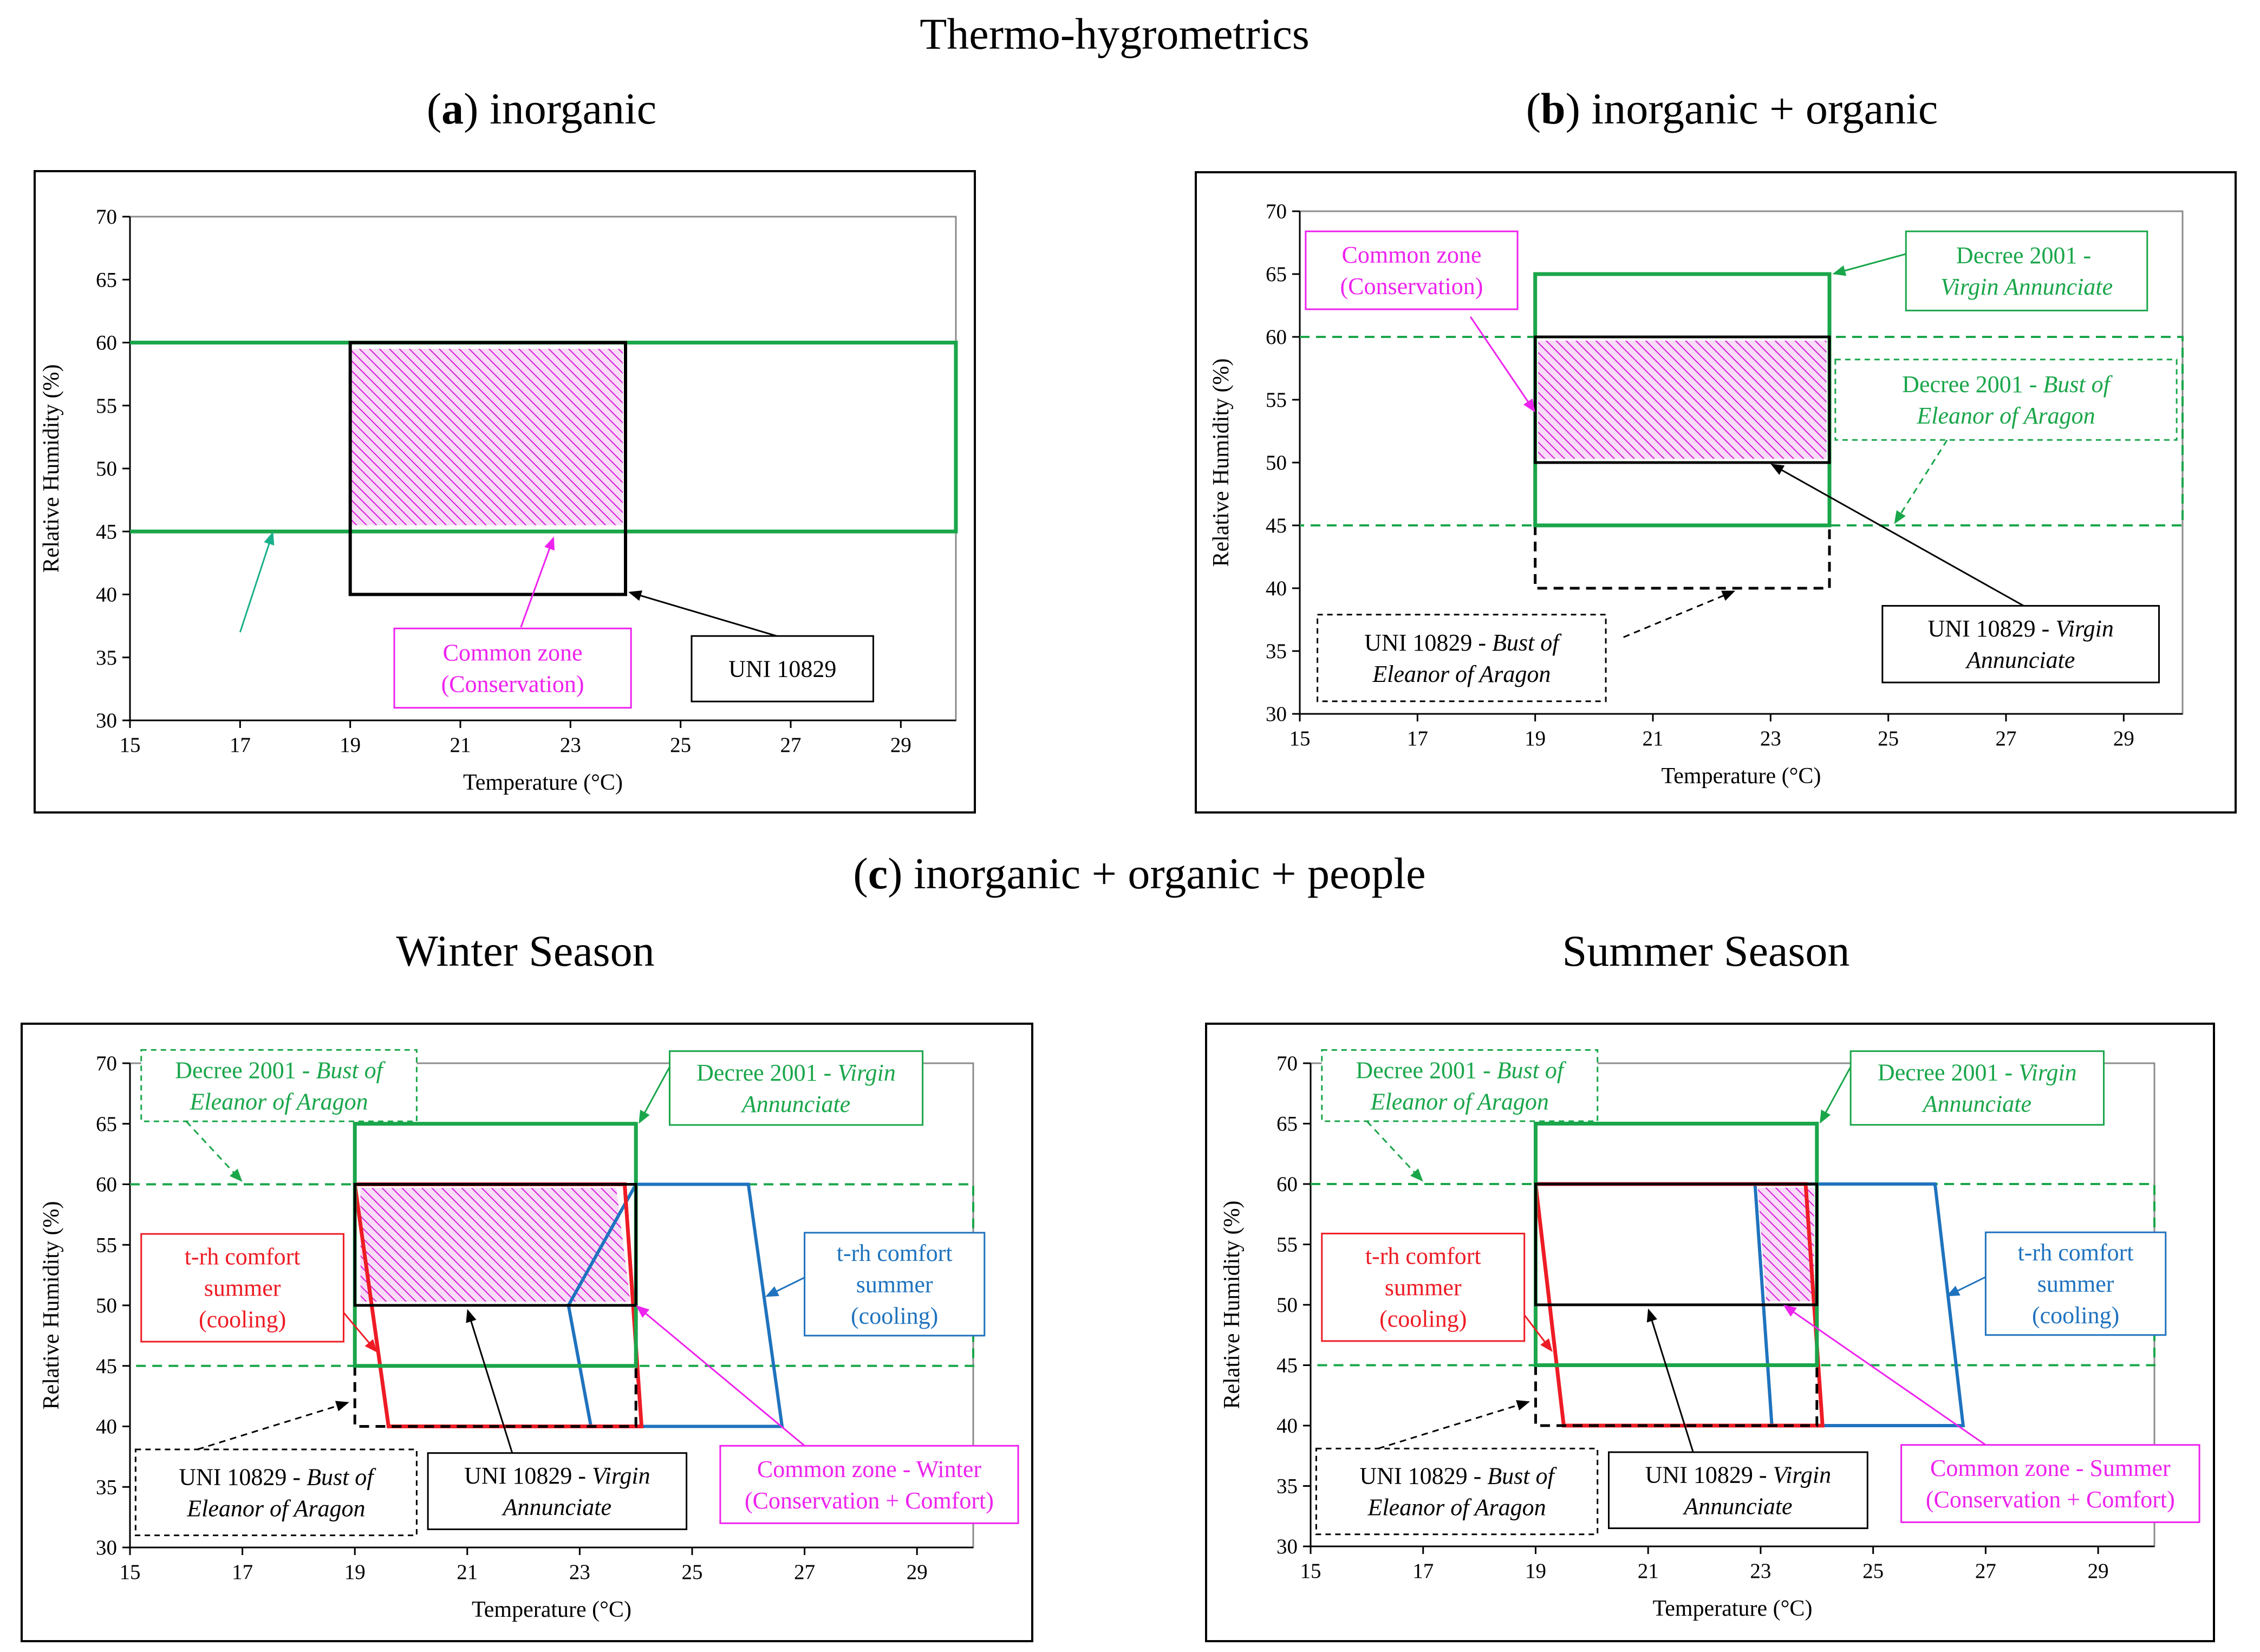  What do you see at coordinates (351, 1070) in the screenshot?
I see `decree-bust-label-text: Bust of` at bounding box center [351, 1070].